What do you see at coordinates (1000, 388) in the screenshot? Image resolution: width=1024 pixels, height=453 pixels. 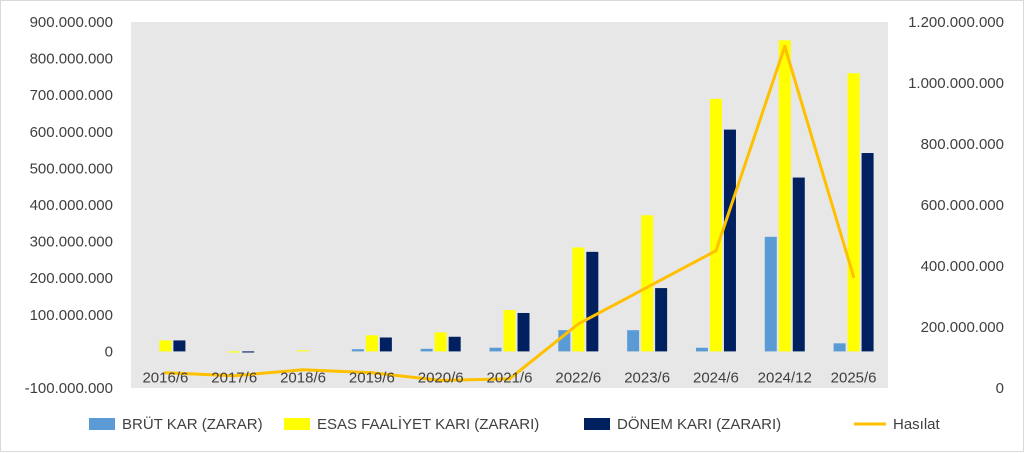 I see `right-tick-label: 0` at bounding box center [1000, 388].